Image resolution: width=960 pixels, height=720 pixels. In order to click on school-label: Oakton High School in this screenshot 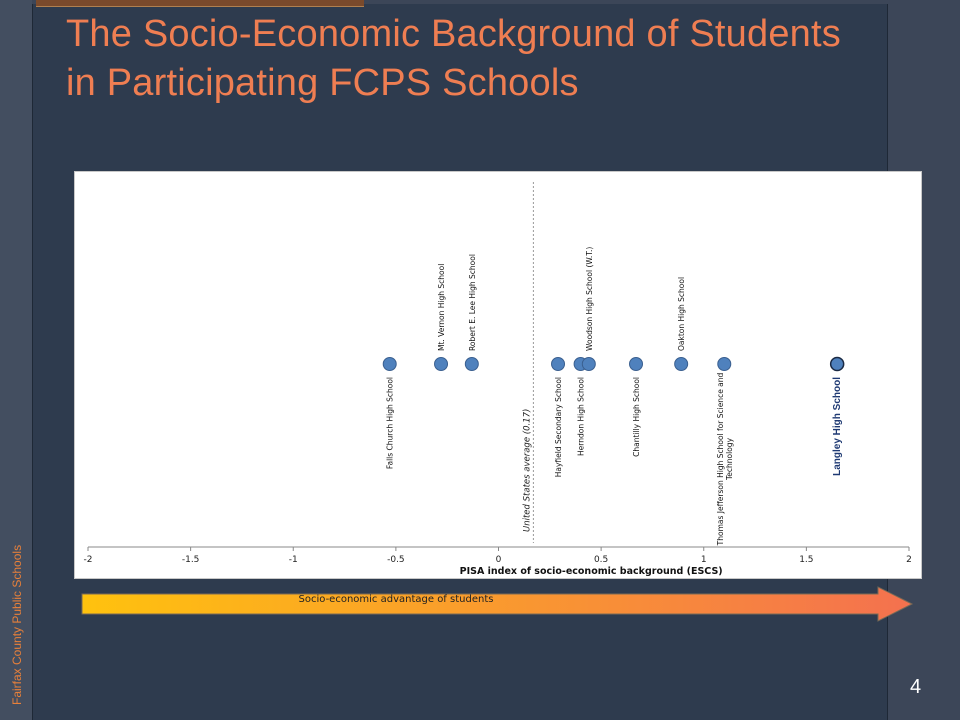, I will do `click(681, 314)`.